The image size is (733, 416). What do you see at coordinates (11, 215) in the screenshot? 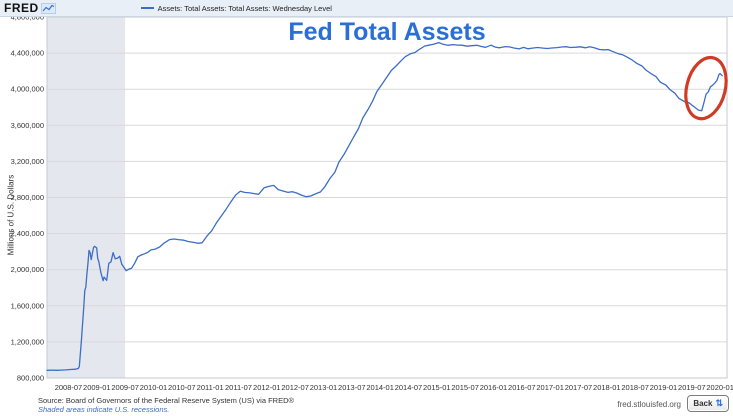
I see `y-axis-title: Millions of U.S. Dollars` at bounding box center [11, 215].